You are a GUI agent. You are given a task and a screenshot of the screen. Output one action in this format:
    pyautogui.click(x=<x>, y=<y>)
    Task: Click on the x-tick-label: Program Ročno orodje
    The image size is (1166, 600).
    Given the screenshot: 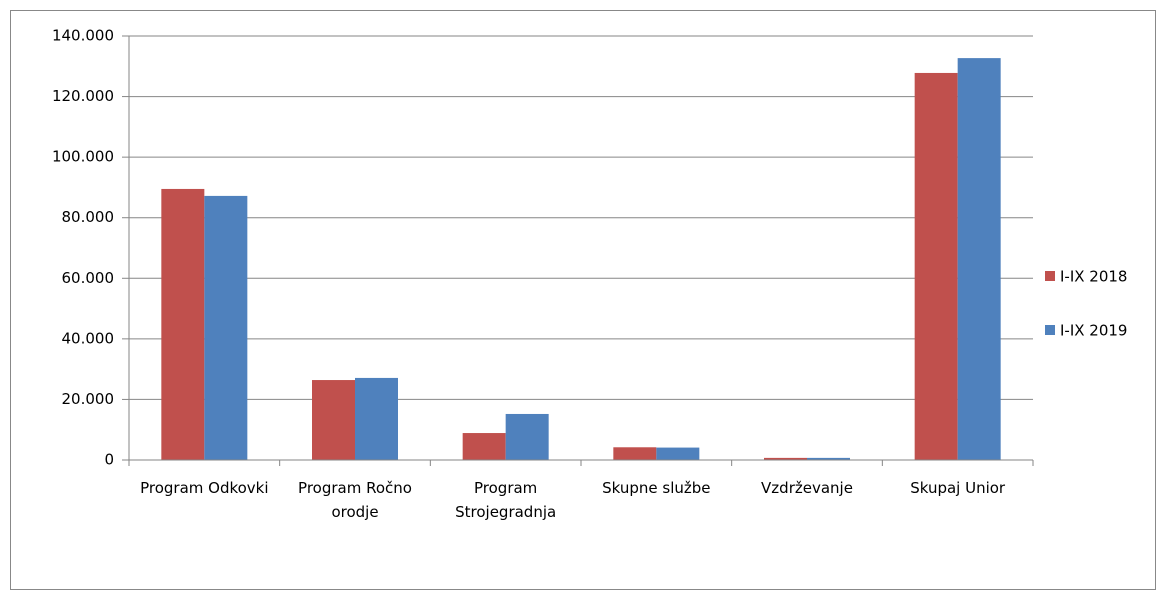 What is the action you would take?
    pyautogui.click(x=355, y=500)
    